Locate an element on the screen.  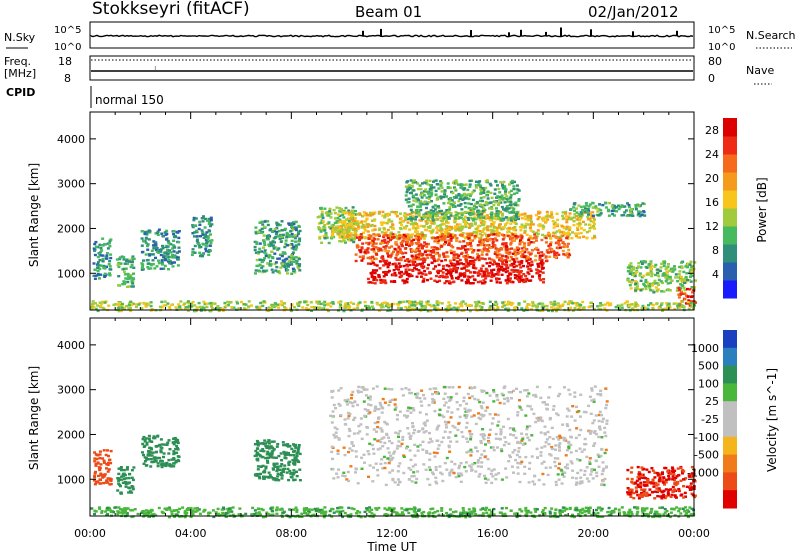
power-colorbar-segment is located at coordinates (730, 235).